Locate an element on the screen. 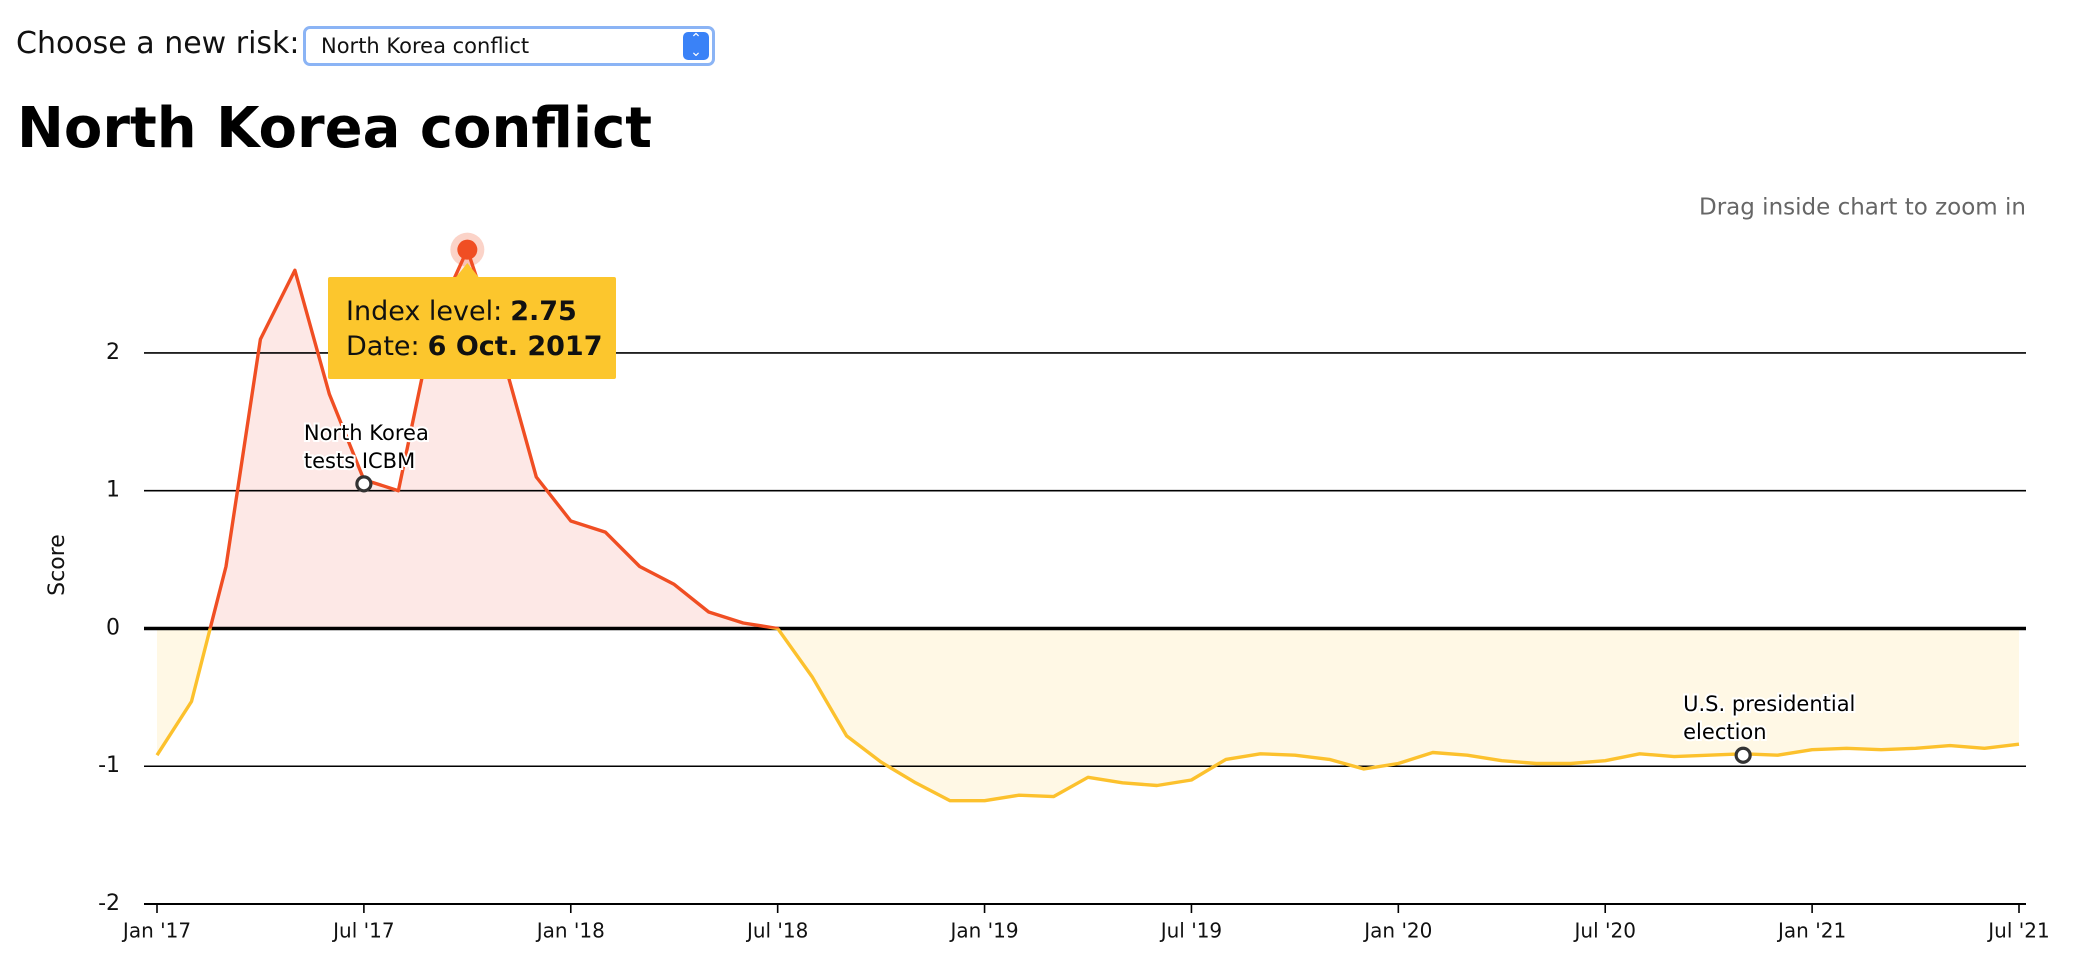 The width and height of the screenshot is (2080, 962). y-tick-label: 1 is located at coordinates (113, 490).